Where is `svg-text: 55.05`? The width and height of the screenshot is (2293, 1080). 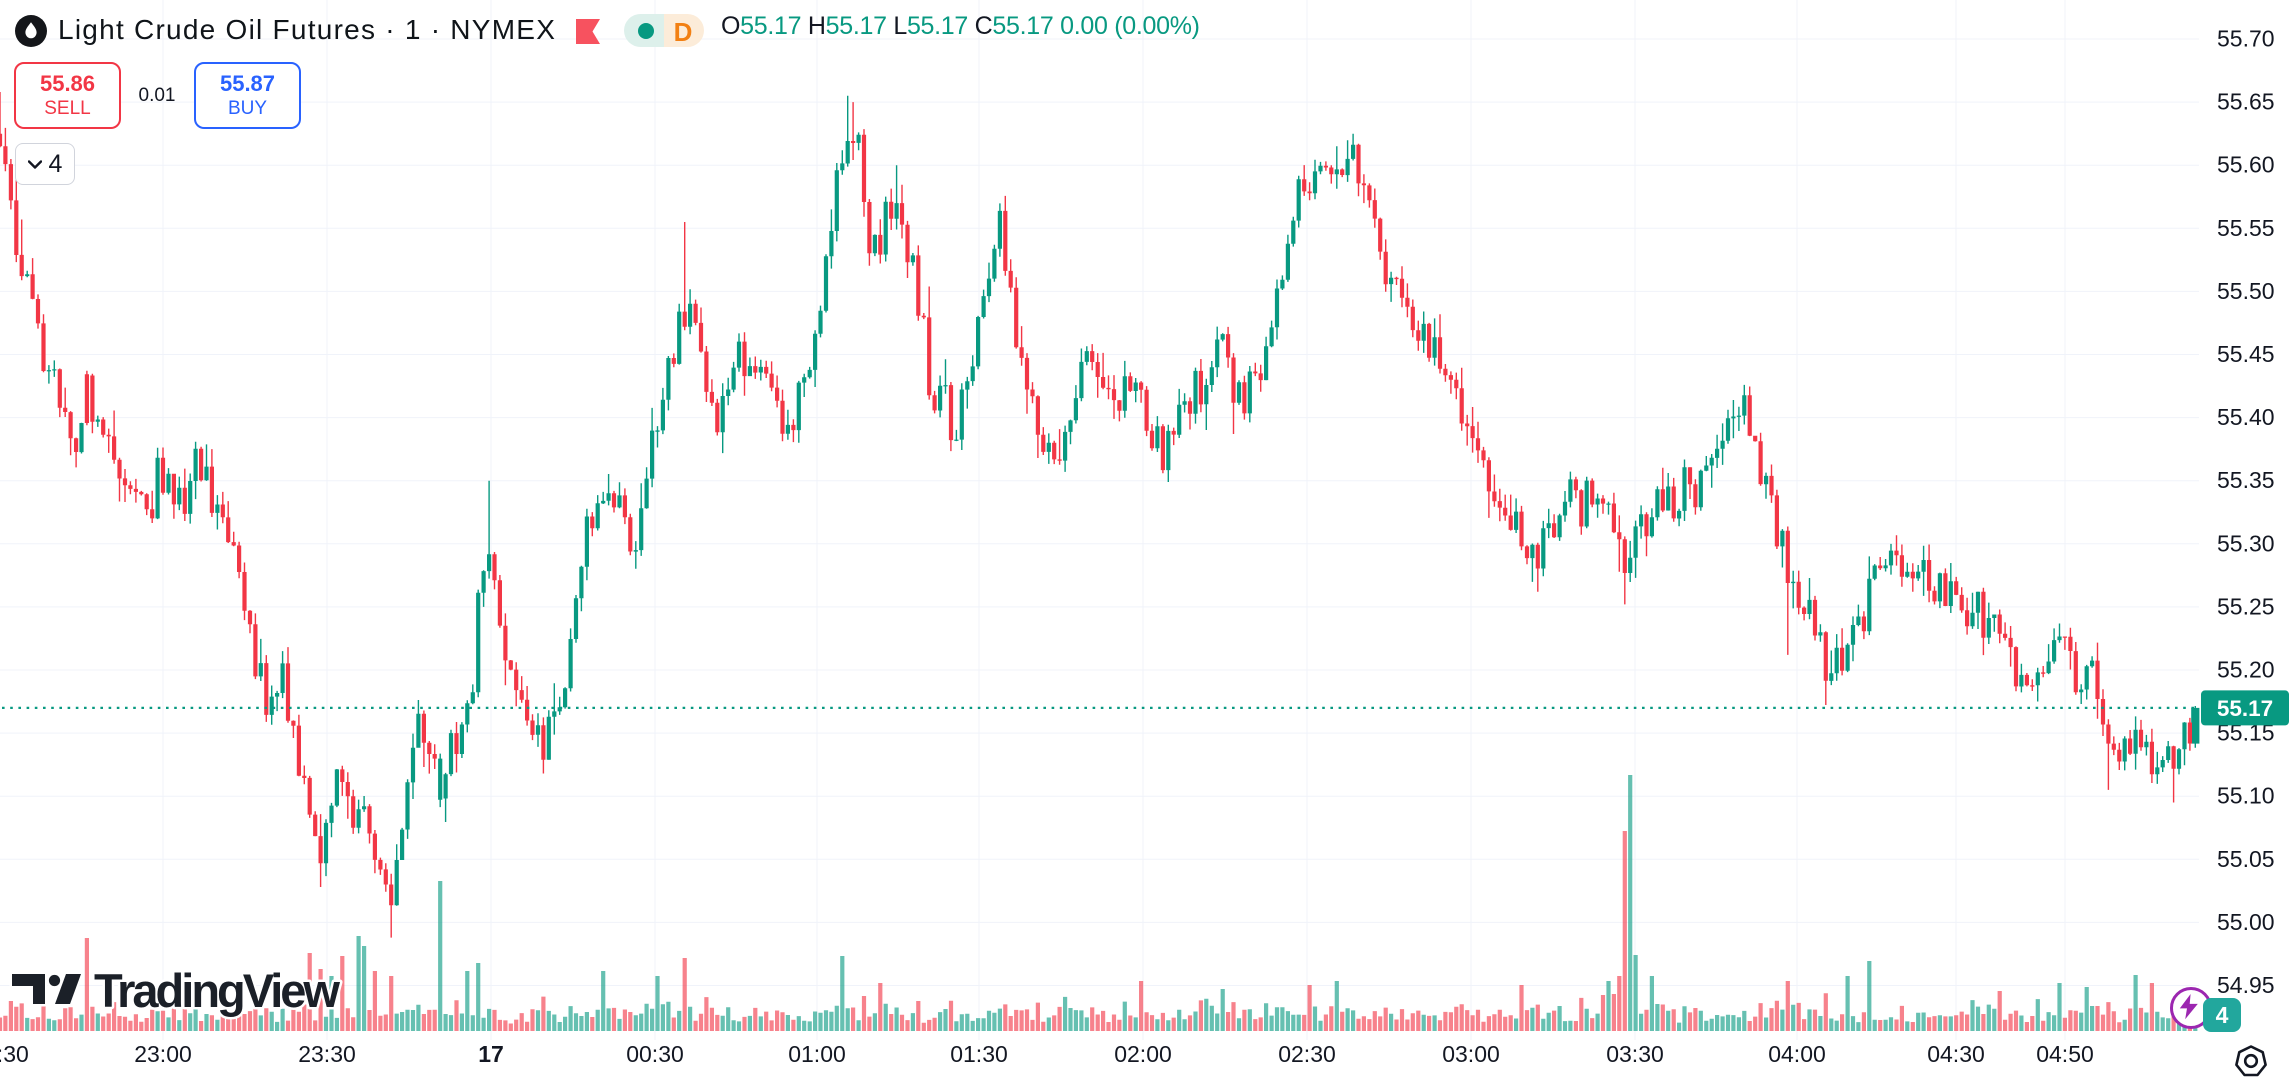 svg-text: 55.05 is located at coordinates (2246, 859).